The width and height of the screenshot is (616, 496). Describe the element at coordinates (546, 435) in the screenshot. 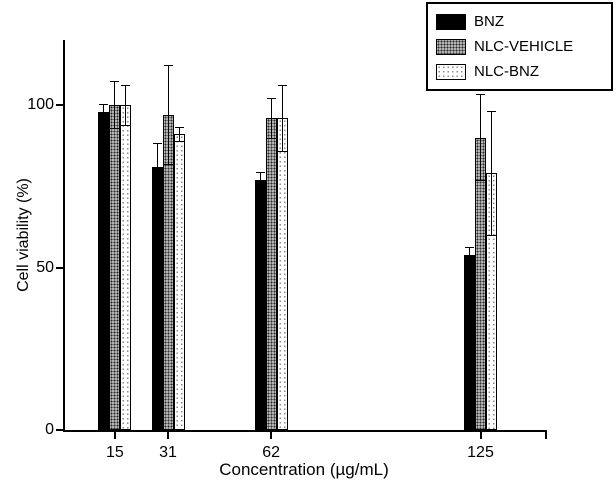

I see `x-tick-axis-end` at that location.